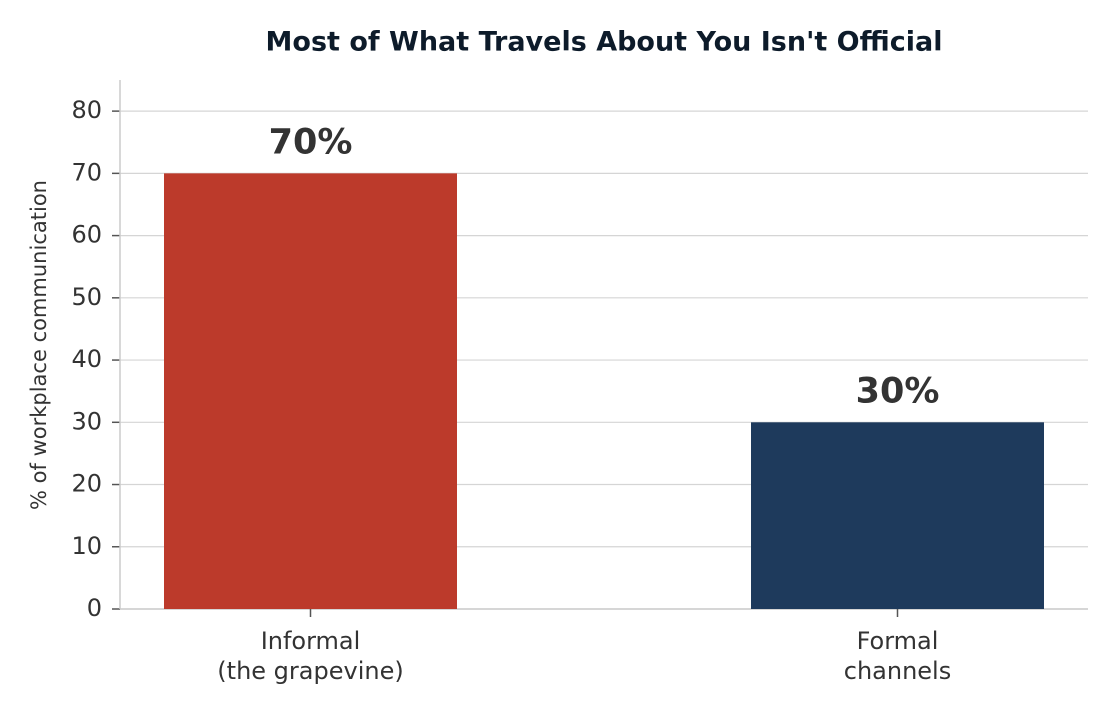  I want to click on y-tick-label: 60, so click(86, 235).